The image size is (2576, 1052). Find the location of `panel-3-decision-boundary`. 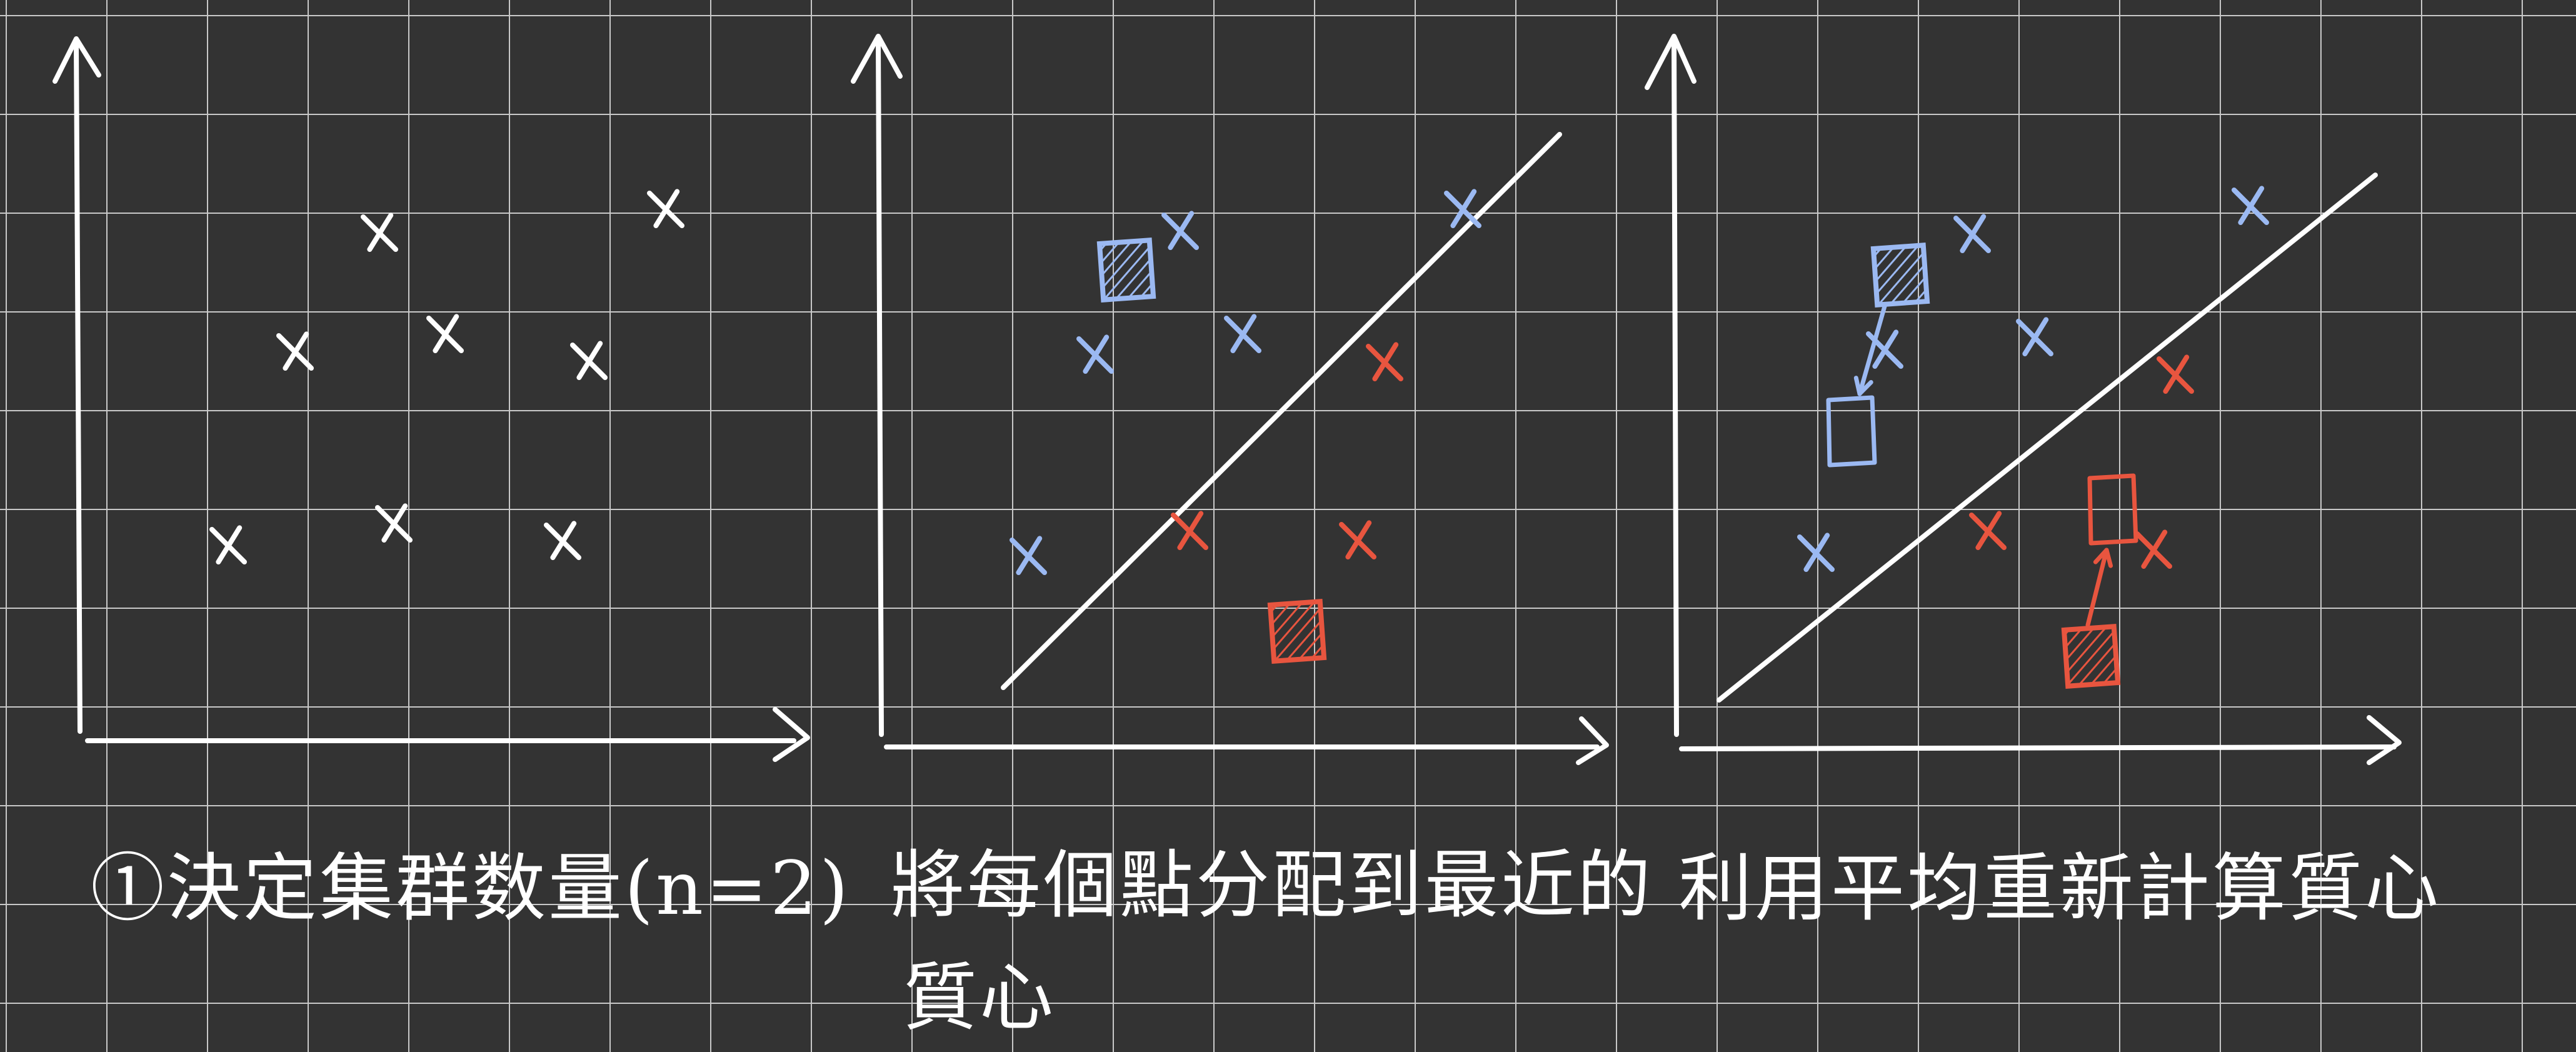

panel-3-decision-boundary is located at coordinates (2047, 438).